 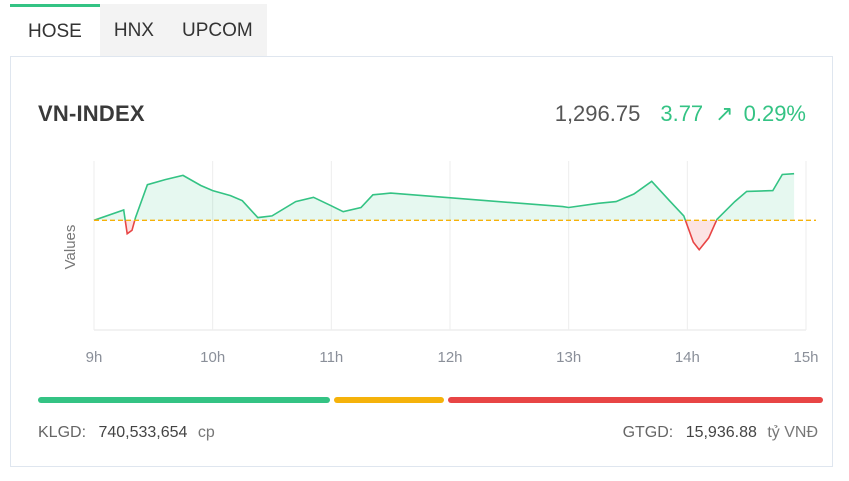 What do you see at coordinates (724, 113) in the screenshot?
I see `arrow-up-right-icon: ↗` at bounding box center [724, 113].